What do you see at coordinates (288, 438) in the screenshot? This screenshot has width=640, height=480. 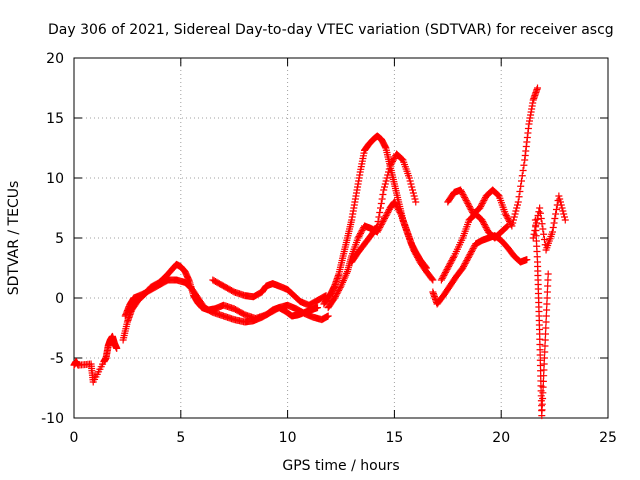 I see `x-tick-label: 10` at bounding box center [288, 438].